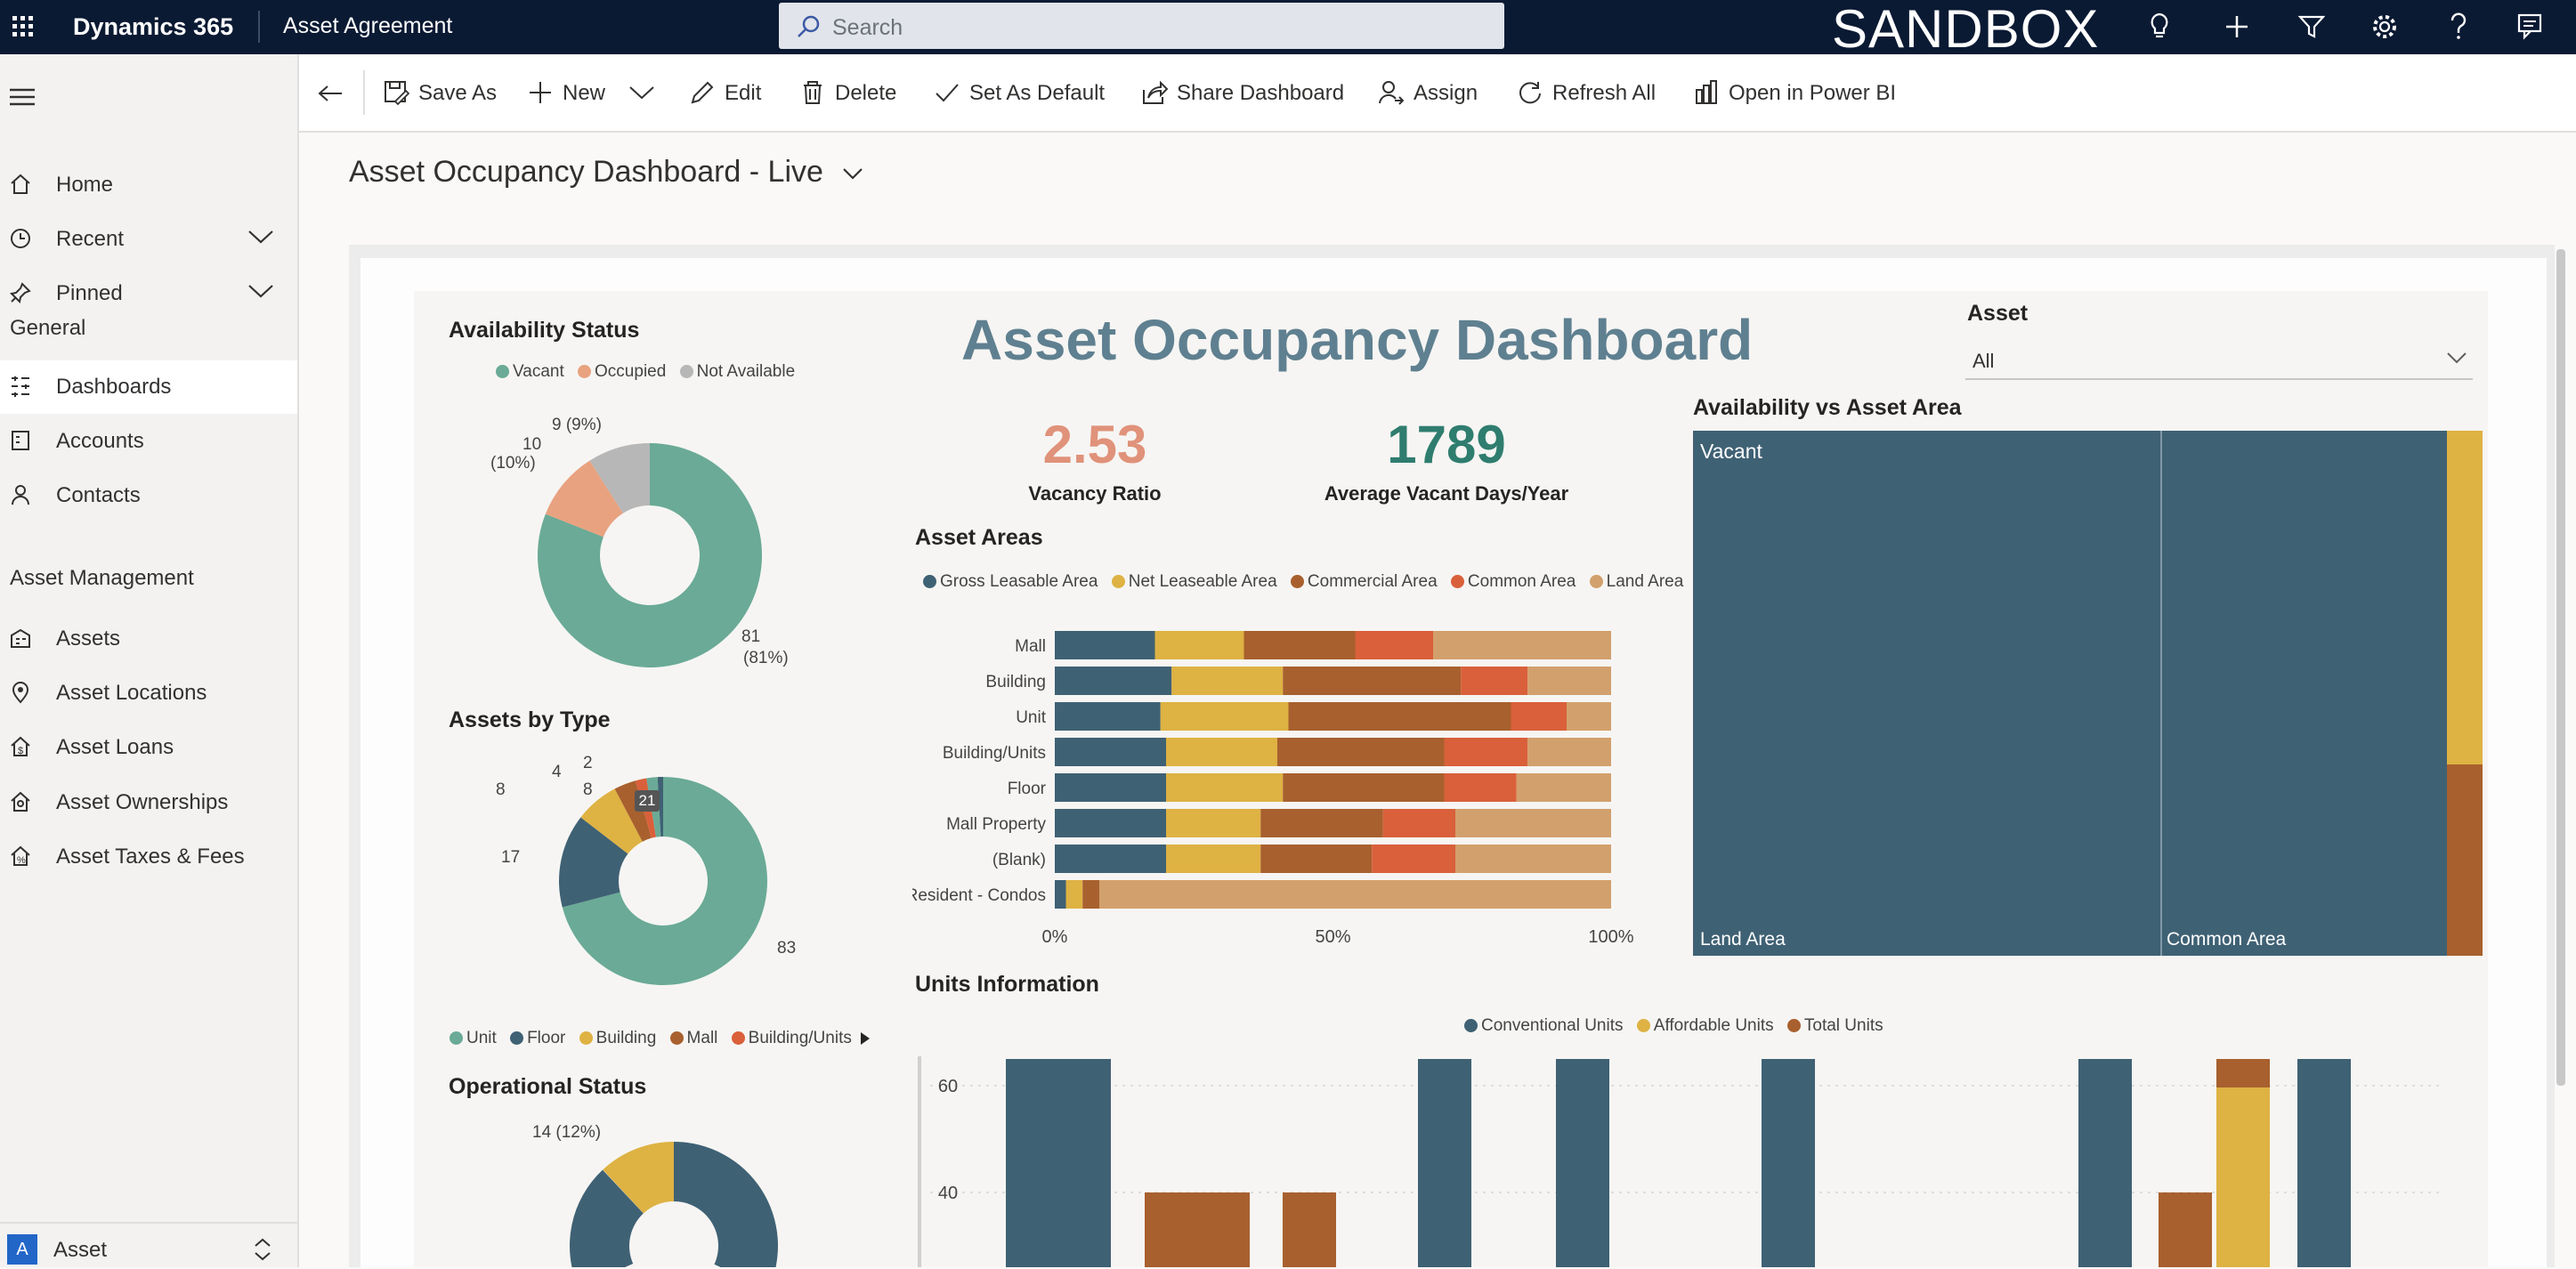 This screenshot has width=2576, height=1269. I want to click on legend-item: Common Area, so click(1522, 581).